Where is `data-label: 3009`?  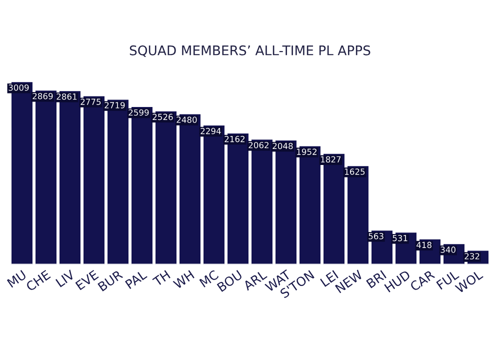 data-label: 3009 is located at coordinates (18, 87).